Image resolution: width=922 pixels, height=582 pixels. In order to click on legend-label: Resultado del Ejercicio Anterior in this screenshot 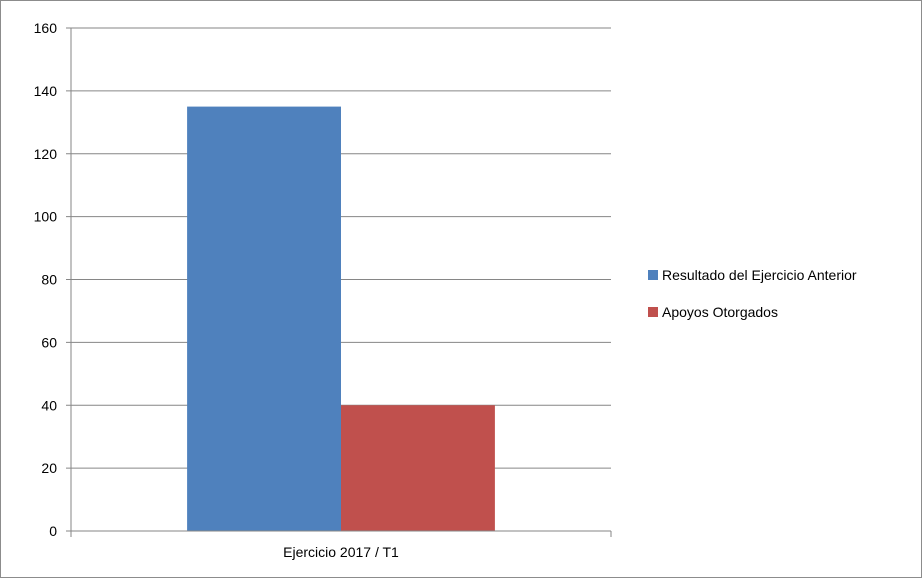, I will do `click(759, 275)`.